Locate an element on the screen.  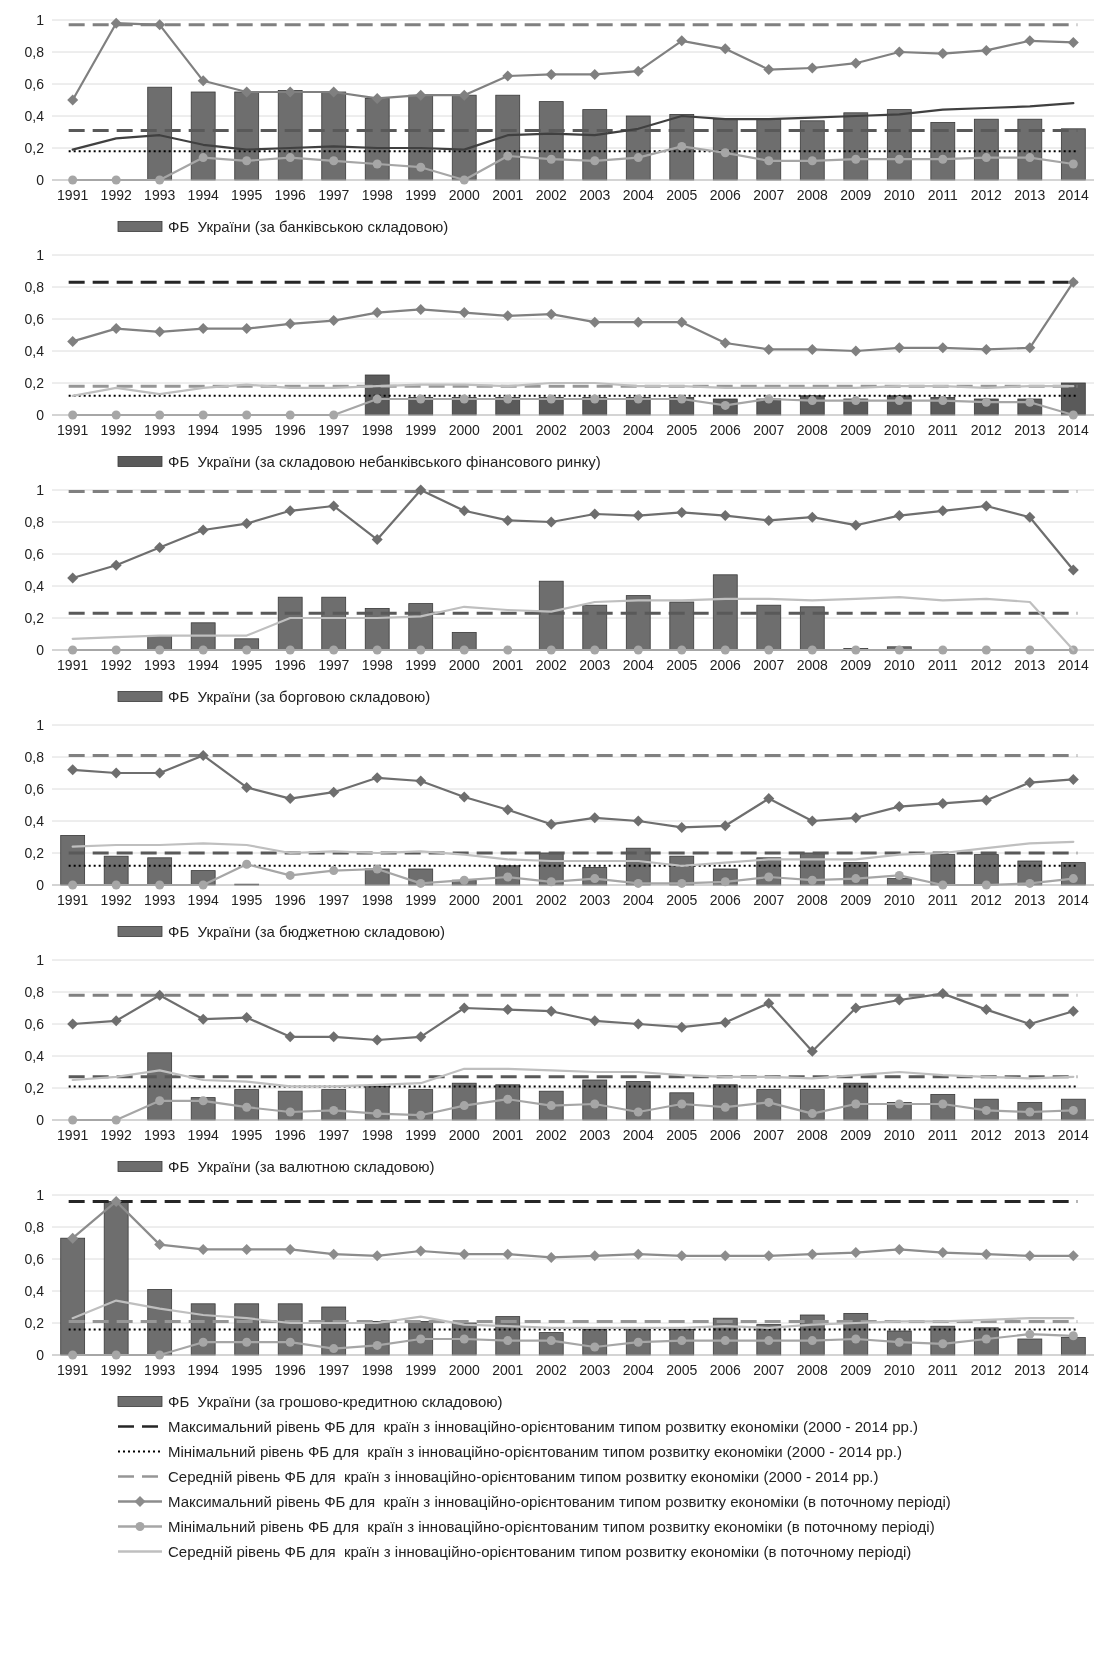
legend-label: ФБ України (за банківською складовою) is located at coordinates (308, 226).